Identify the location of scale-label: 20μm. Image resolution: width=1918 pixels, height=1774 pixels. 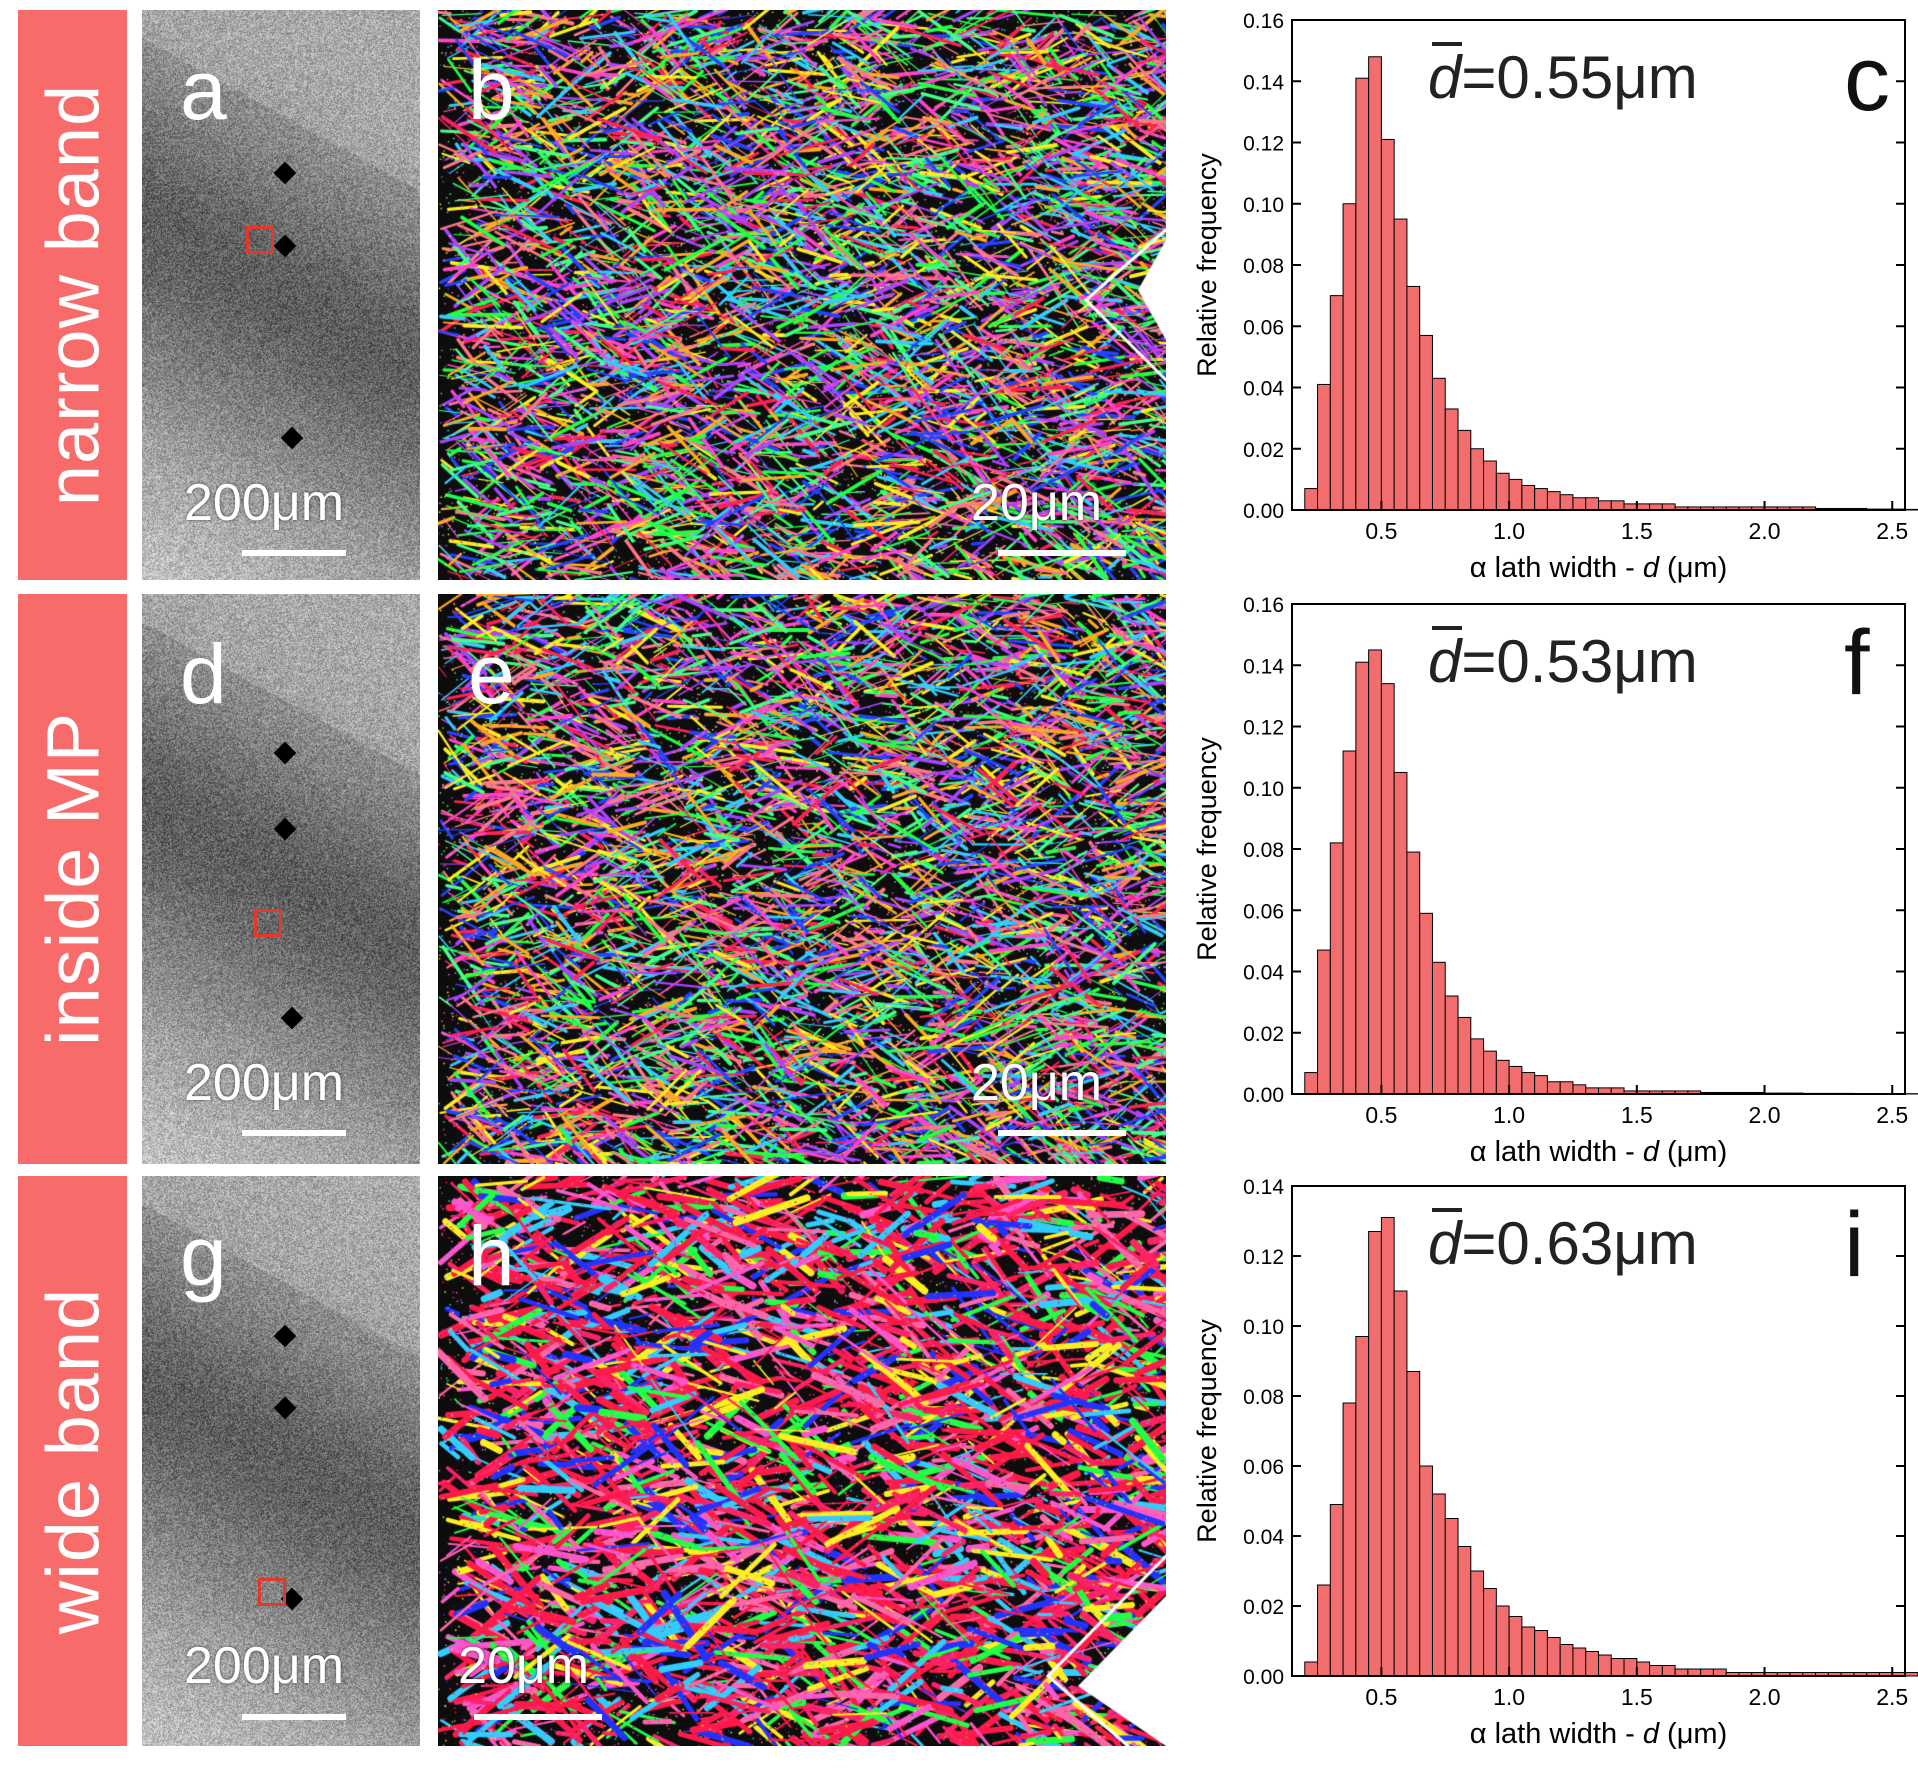
(1037, 503).